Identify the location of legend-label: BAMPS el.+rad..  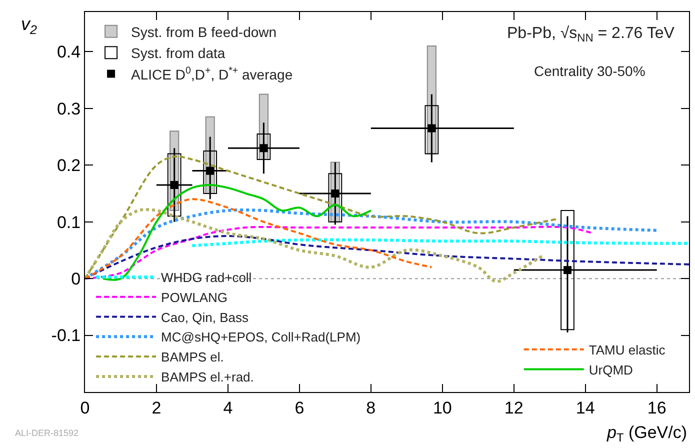
(207, 377).